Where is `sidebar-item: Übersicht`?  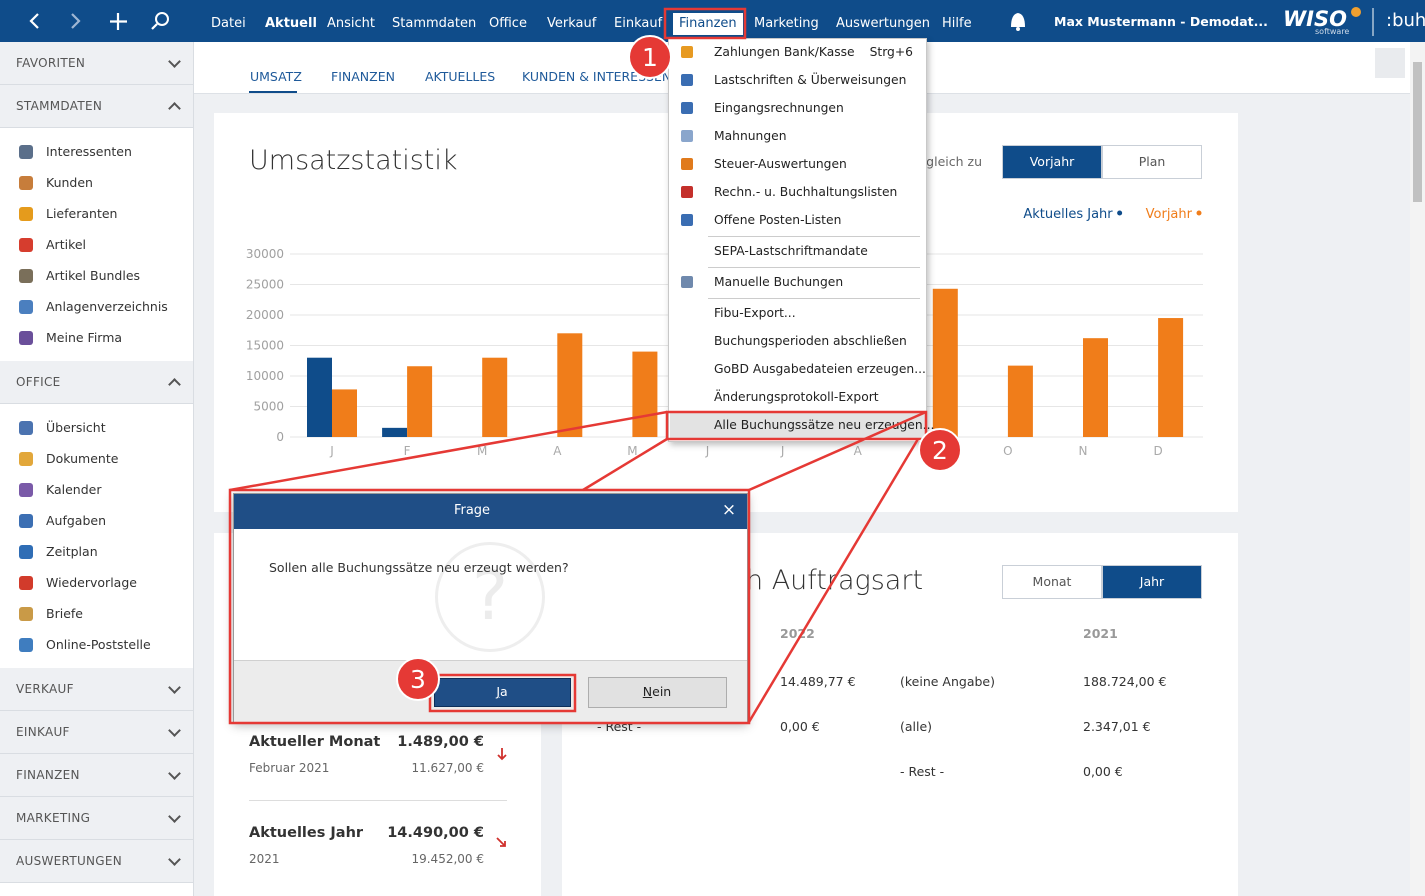 sidebar-item: Übersicht is located at coordinates (76, 427).